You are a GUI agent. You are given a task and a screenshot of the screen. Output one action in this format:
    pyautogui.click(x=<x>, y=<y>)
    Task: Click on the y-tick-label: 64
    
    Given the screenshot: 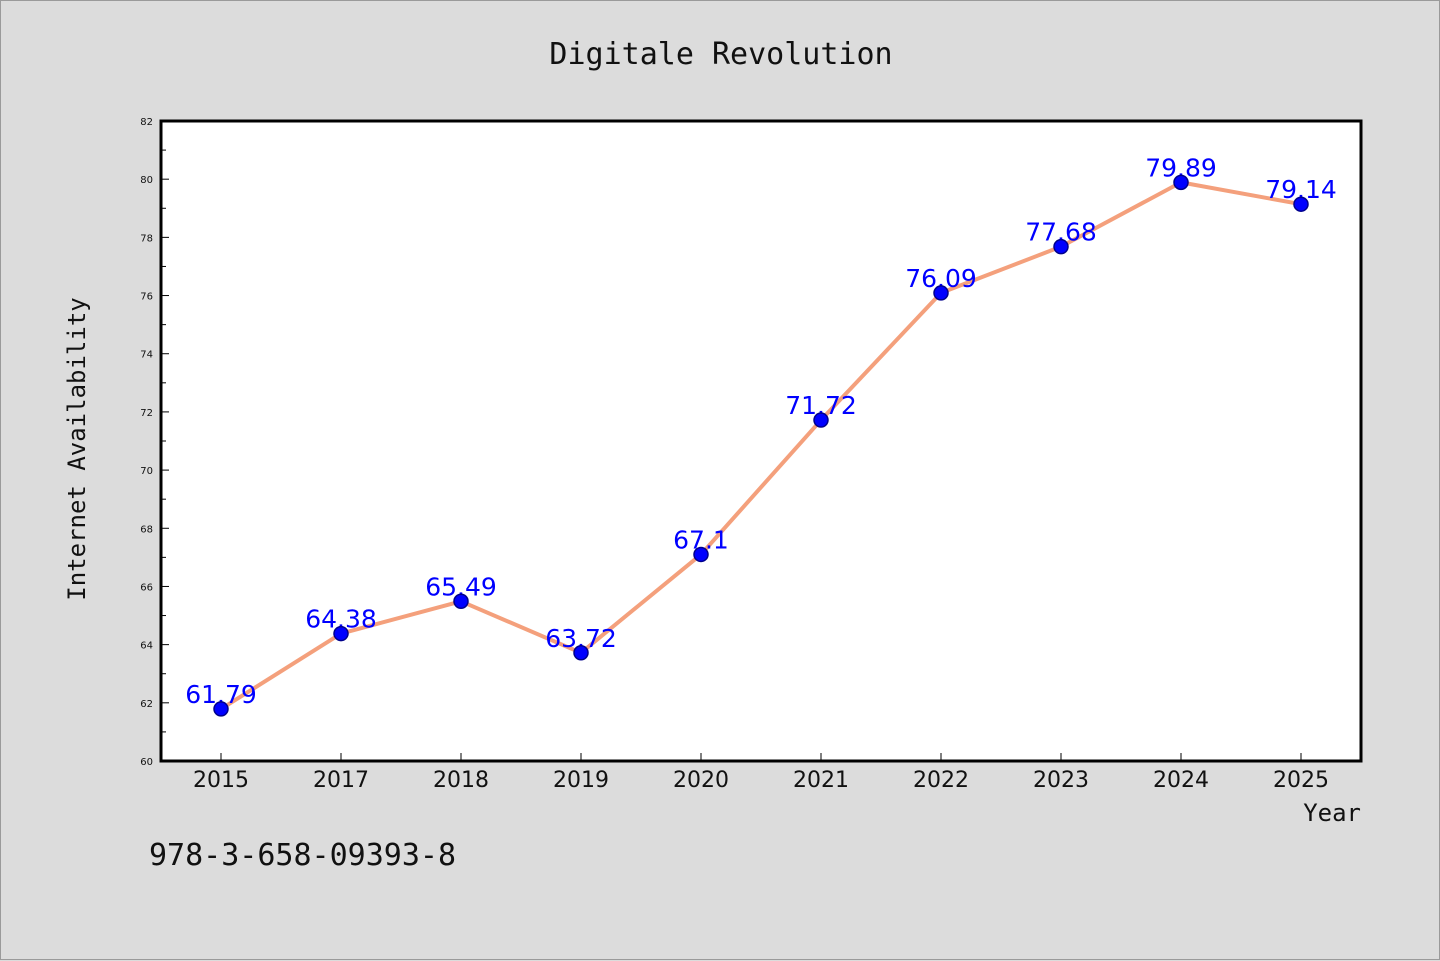 What is the action you would take?
    pyautogui.click(x=146, y=646)
    